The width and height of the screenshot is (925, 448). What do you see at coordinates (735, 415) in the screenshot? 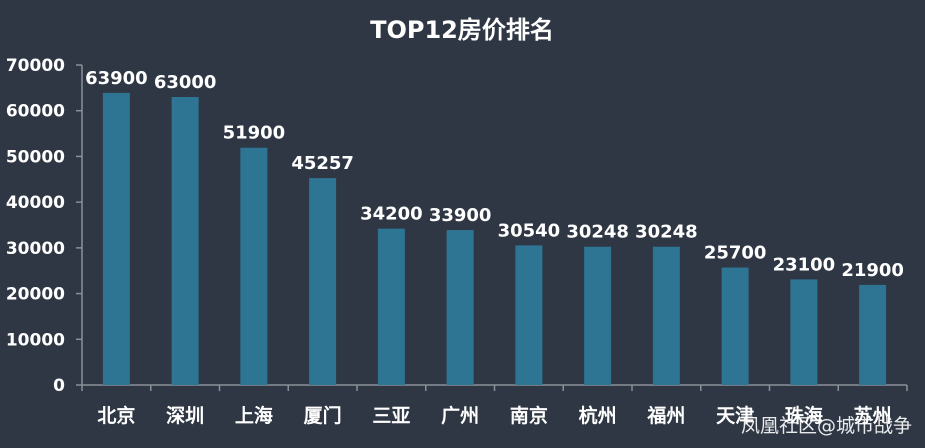
I see `x-tick-label: 天津` at bounding box center [735, 415].